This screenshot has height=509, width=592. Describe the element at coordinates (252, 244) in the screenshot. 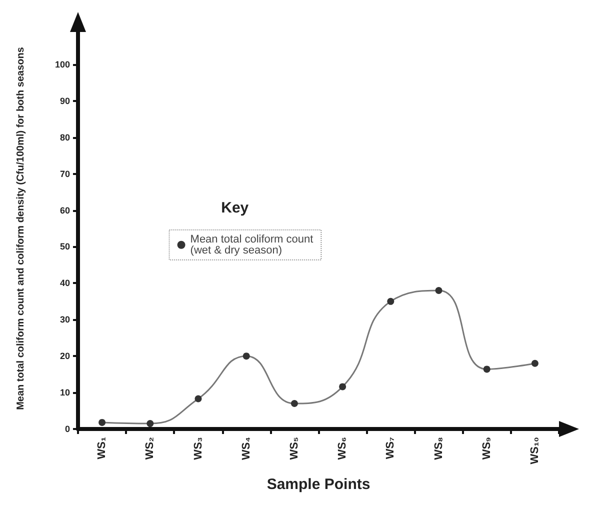

I see `legend-label: Mean total coliform count (wet & dry season)` at that location.